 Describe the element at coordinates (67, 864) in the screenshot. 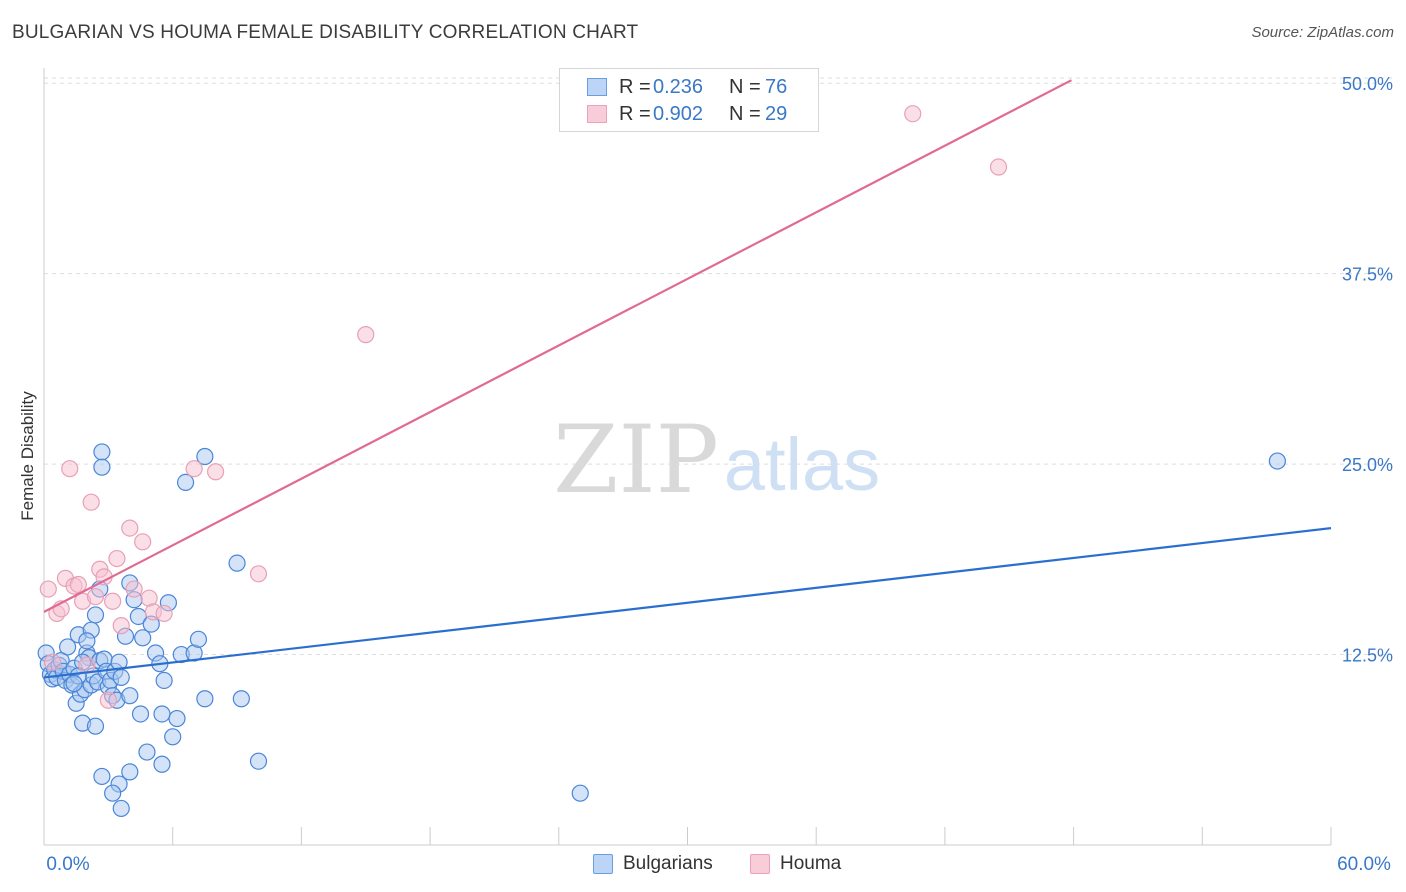

I see `x-tick-label-min: 0.0%` at that location.